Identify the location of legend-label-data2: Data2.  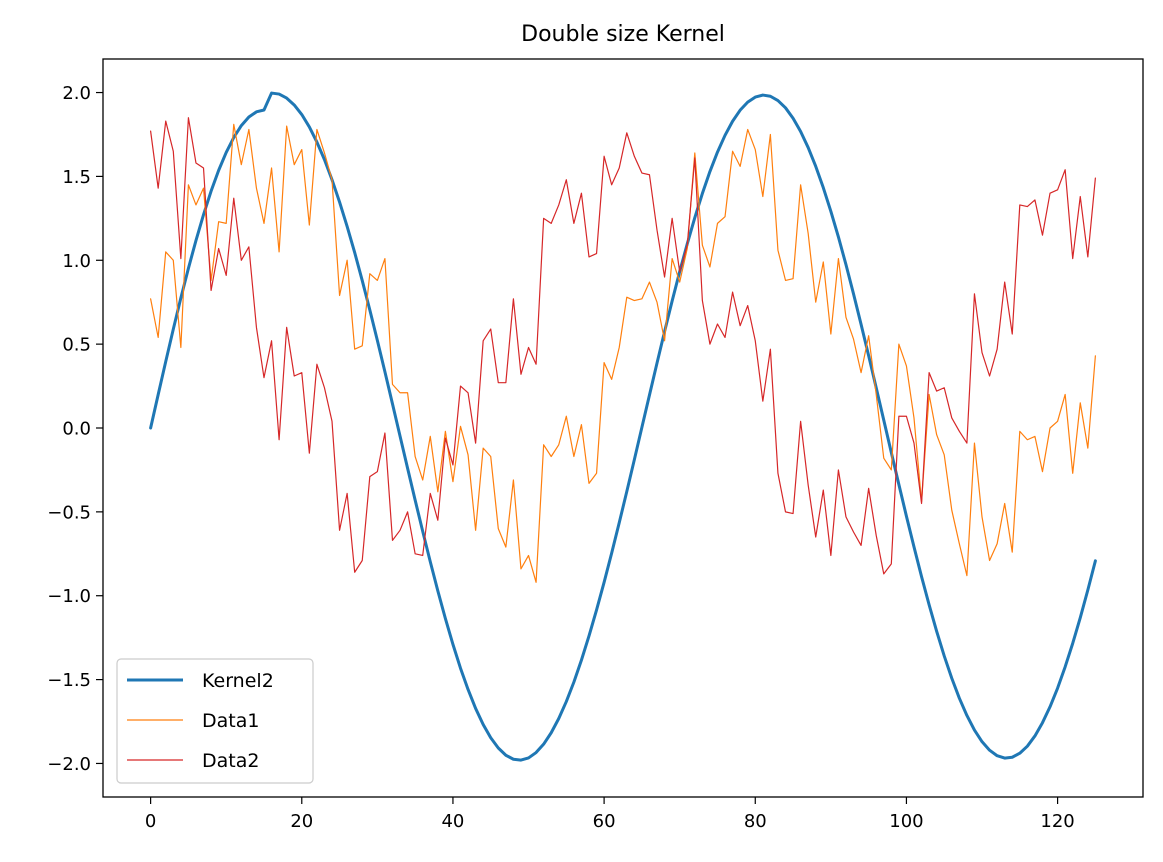
(230, 761).